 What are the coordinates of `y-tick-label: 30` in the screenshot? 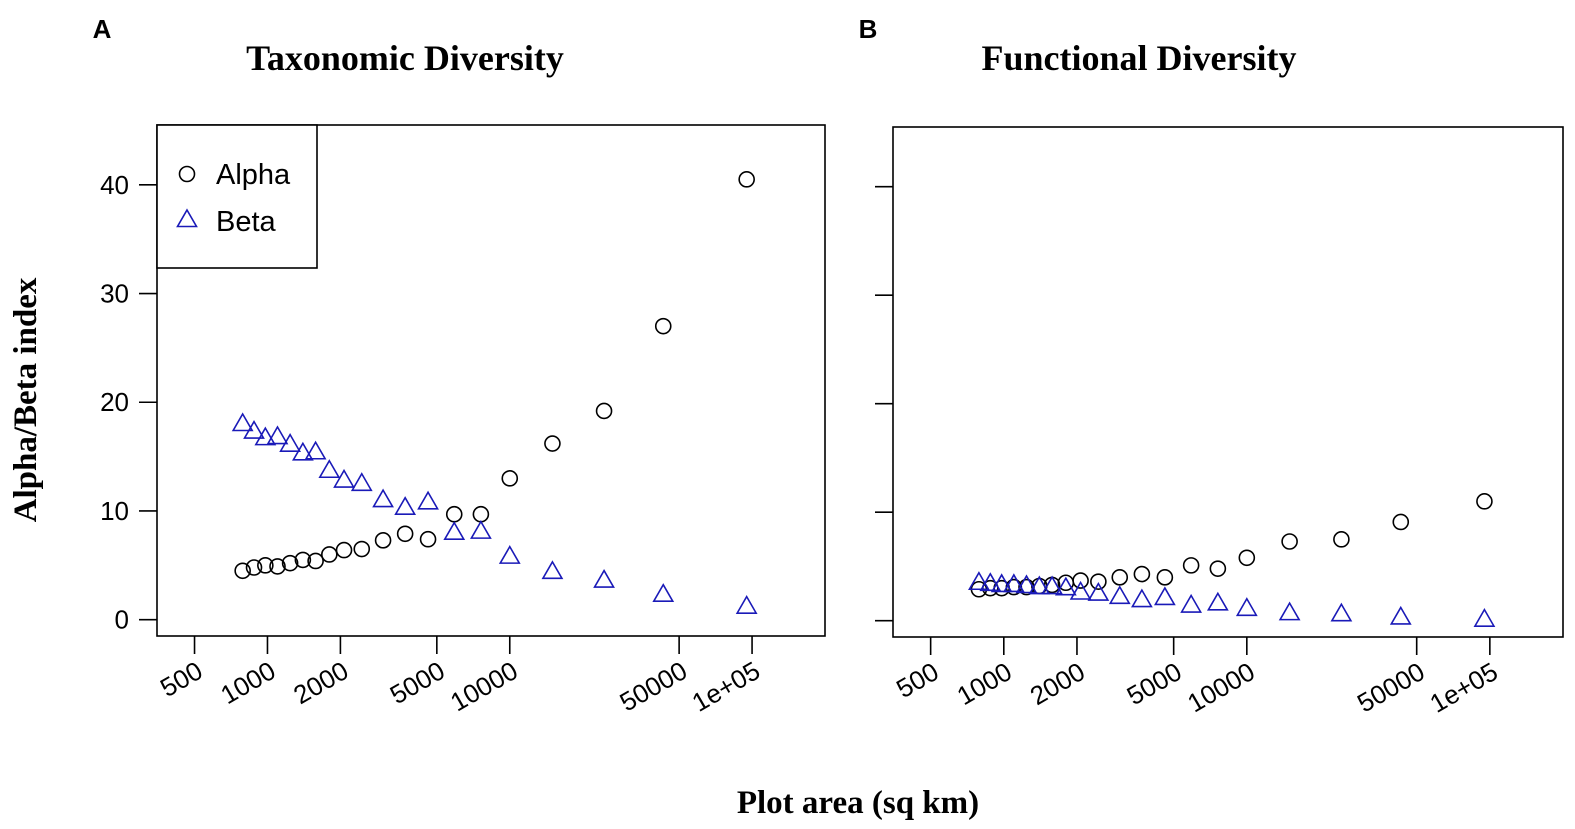 It's located at (114, 294).